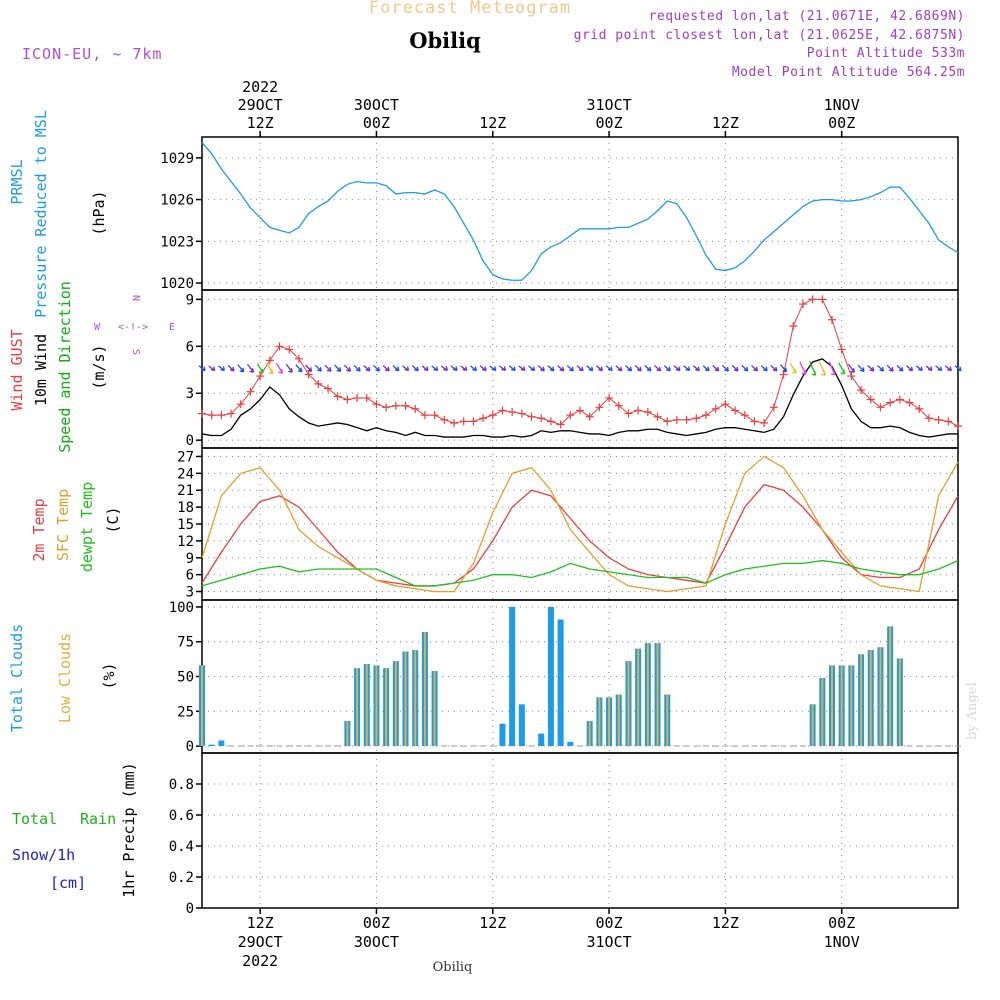 The height and width of the screenshot is (1000, 1000). Describe the element at coordinates (135, 298) in the screenshot. I see `compass-north: N` at that location.